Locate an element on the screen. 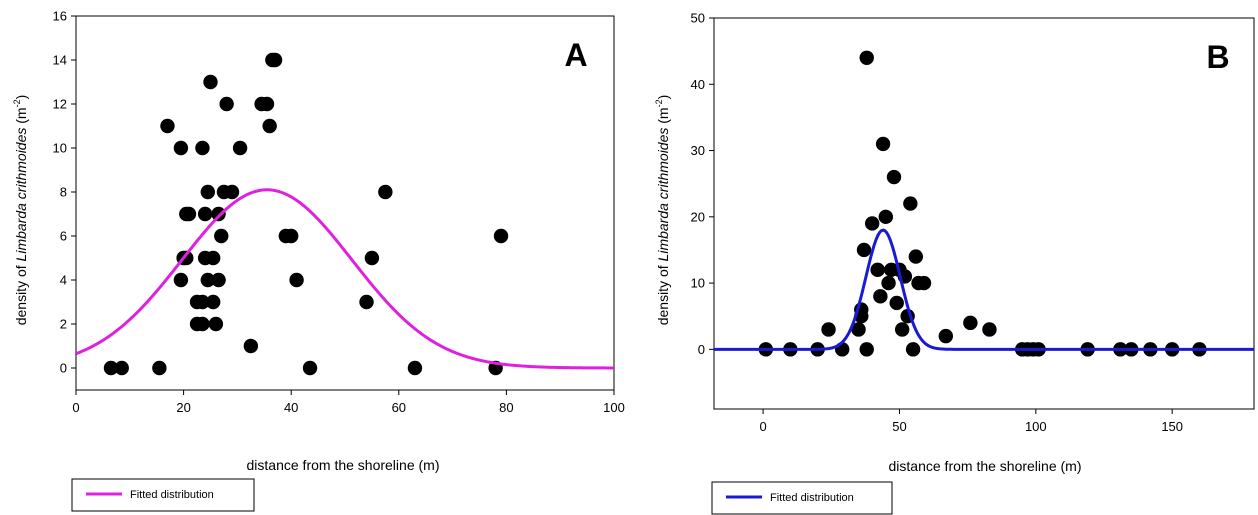 The width and height of the screenshot is (1258, 515). x-tick-label: 40 is located at coordinates (291, 407).